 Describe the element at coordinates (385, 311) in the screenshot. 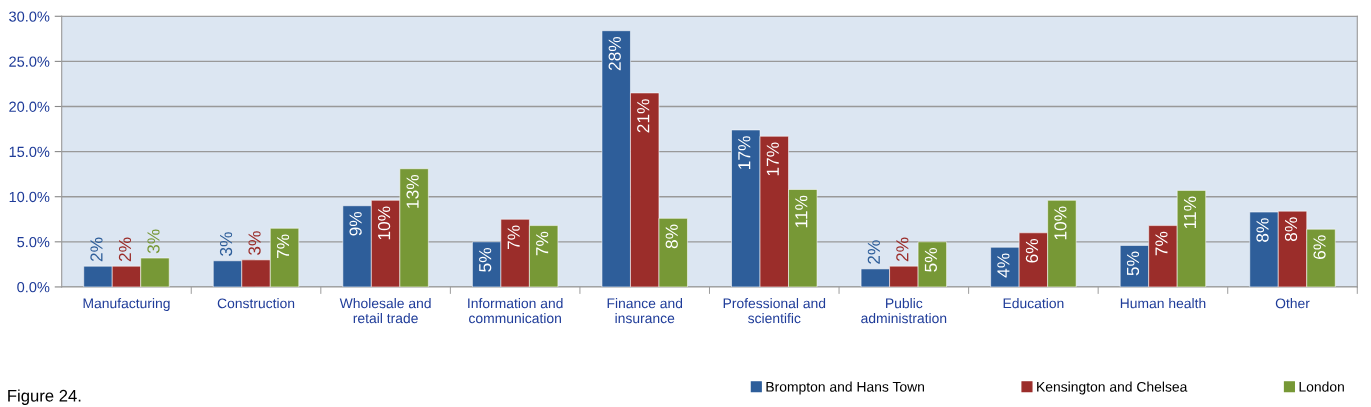

I see `x-tick-label: Wholesale and retail trade` at that location.